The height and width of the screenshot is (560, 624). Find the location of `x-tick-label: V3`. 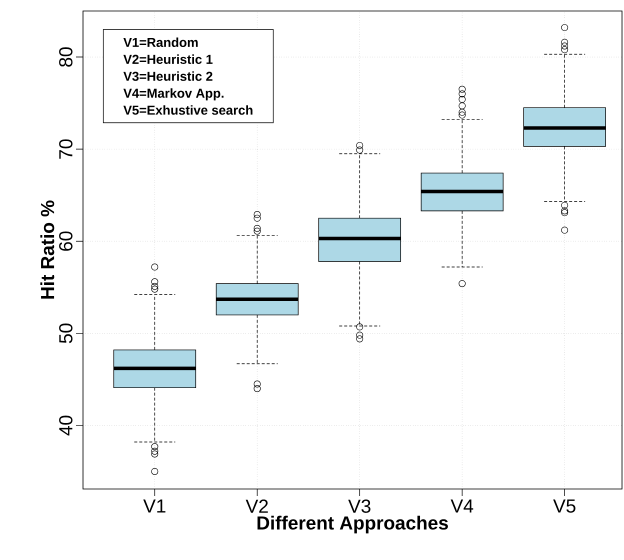

x-tick-label: V3 is located at coordinates (359, 506).